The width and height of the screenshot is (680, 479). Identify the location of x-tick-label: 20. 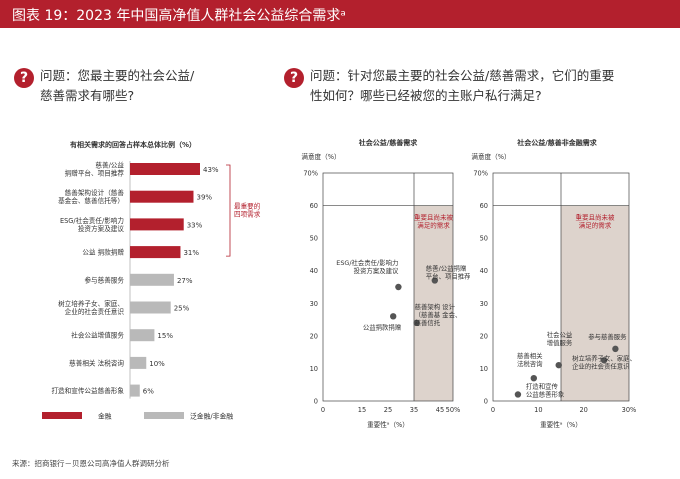
(583, 410).